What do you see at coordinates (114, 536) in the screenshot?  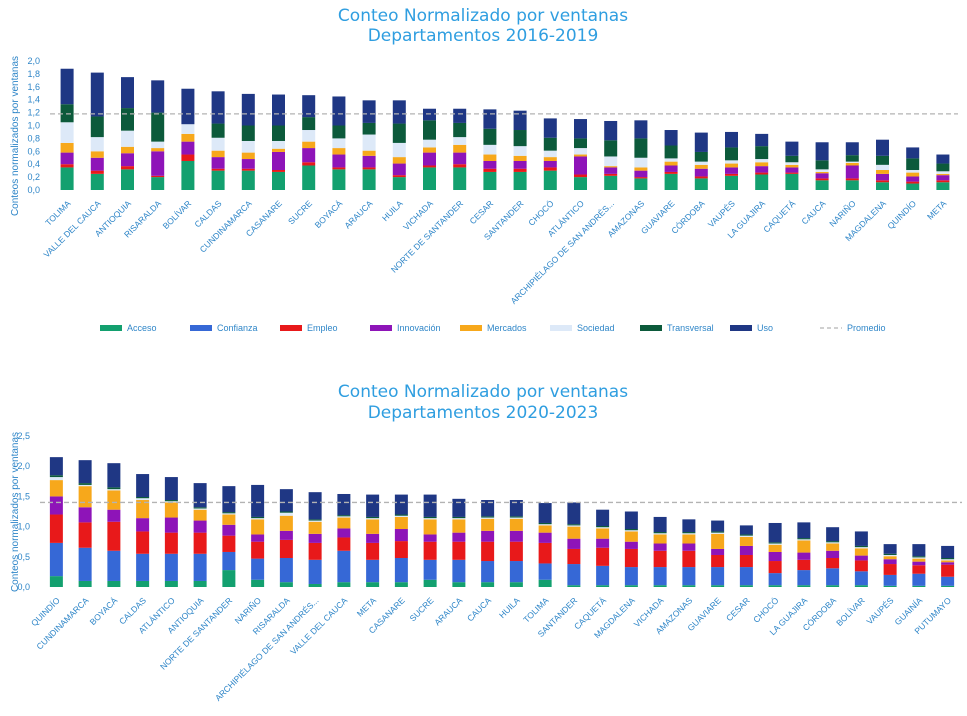 I see `bar-empleo-boyaca` at bounding box center [114, 536].